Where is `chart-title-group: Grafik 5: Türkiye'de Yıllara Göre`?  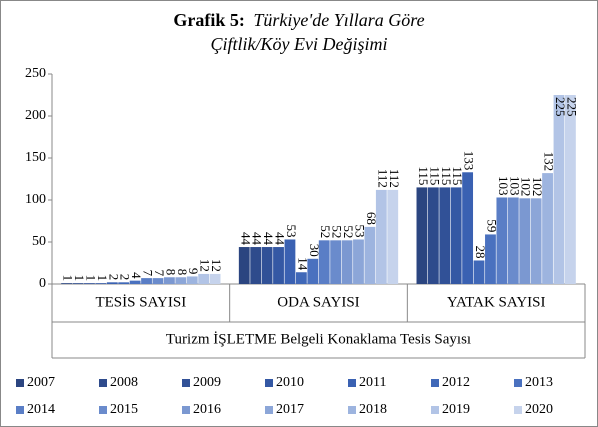 chart-title-group: Grafik 5: Türkiye'de Yıllara Göre is located at coordinates (298, 20).